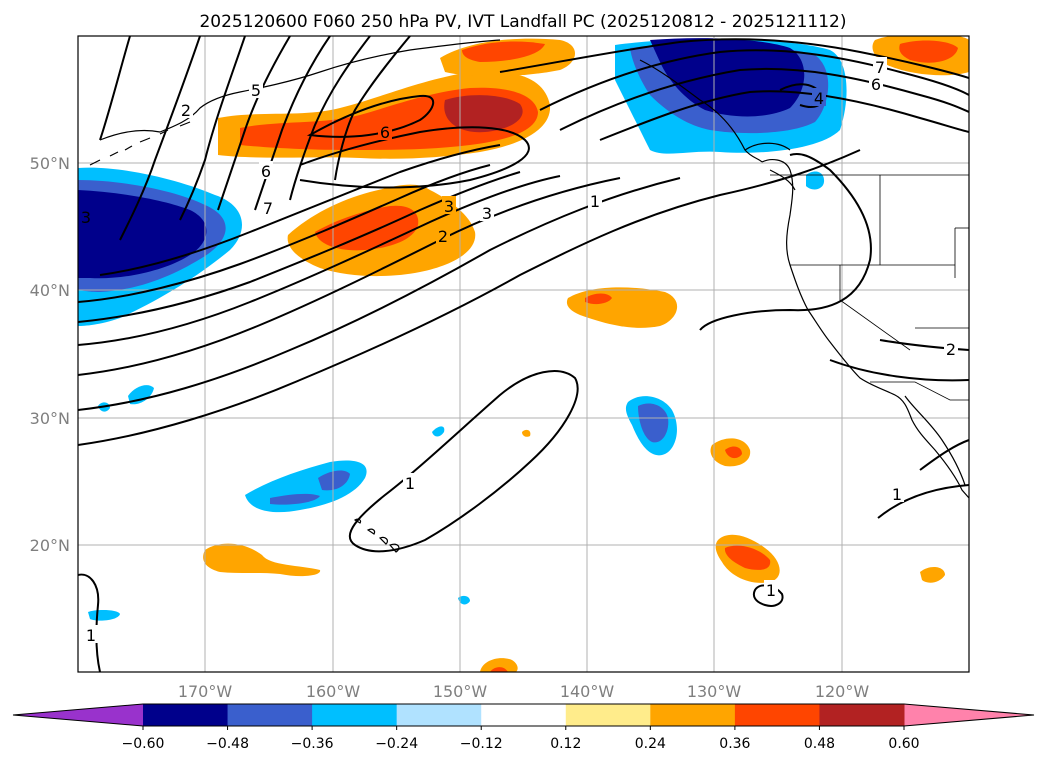 This screenshot has height=765, width=1047. Describe the element at coordinates (443, 236) in the screenshot. I see `contour-label-2b: 2` at that location.